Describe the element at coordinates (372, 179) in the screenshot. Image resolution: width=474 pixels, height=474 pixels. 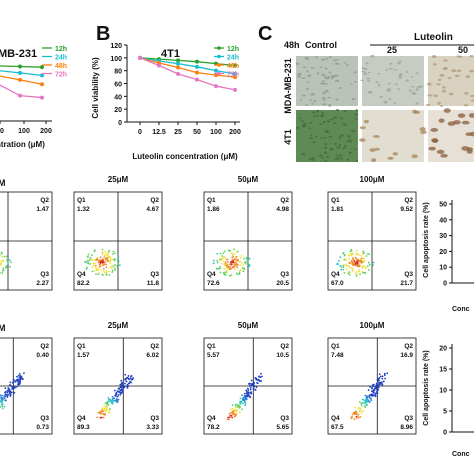
I see `flow-plot-title: 100μM` at that location.